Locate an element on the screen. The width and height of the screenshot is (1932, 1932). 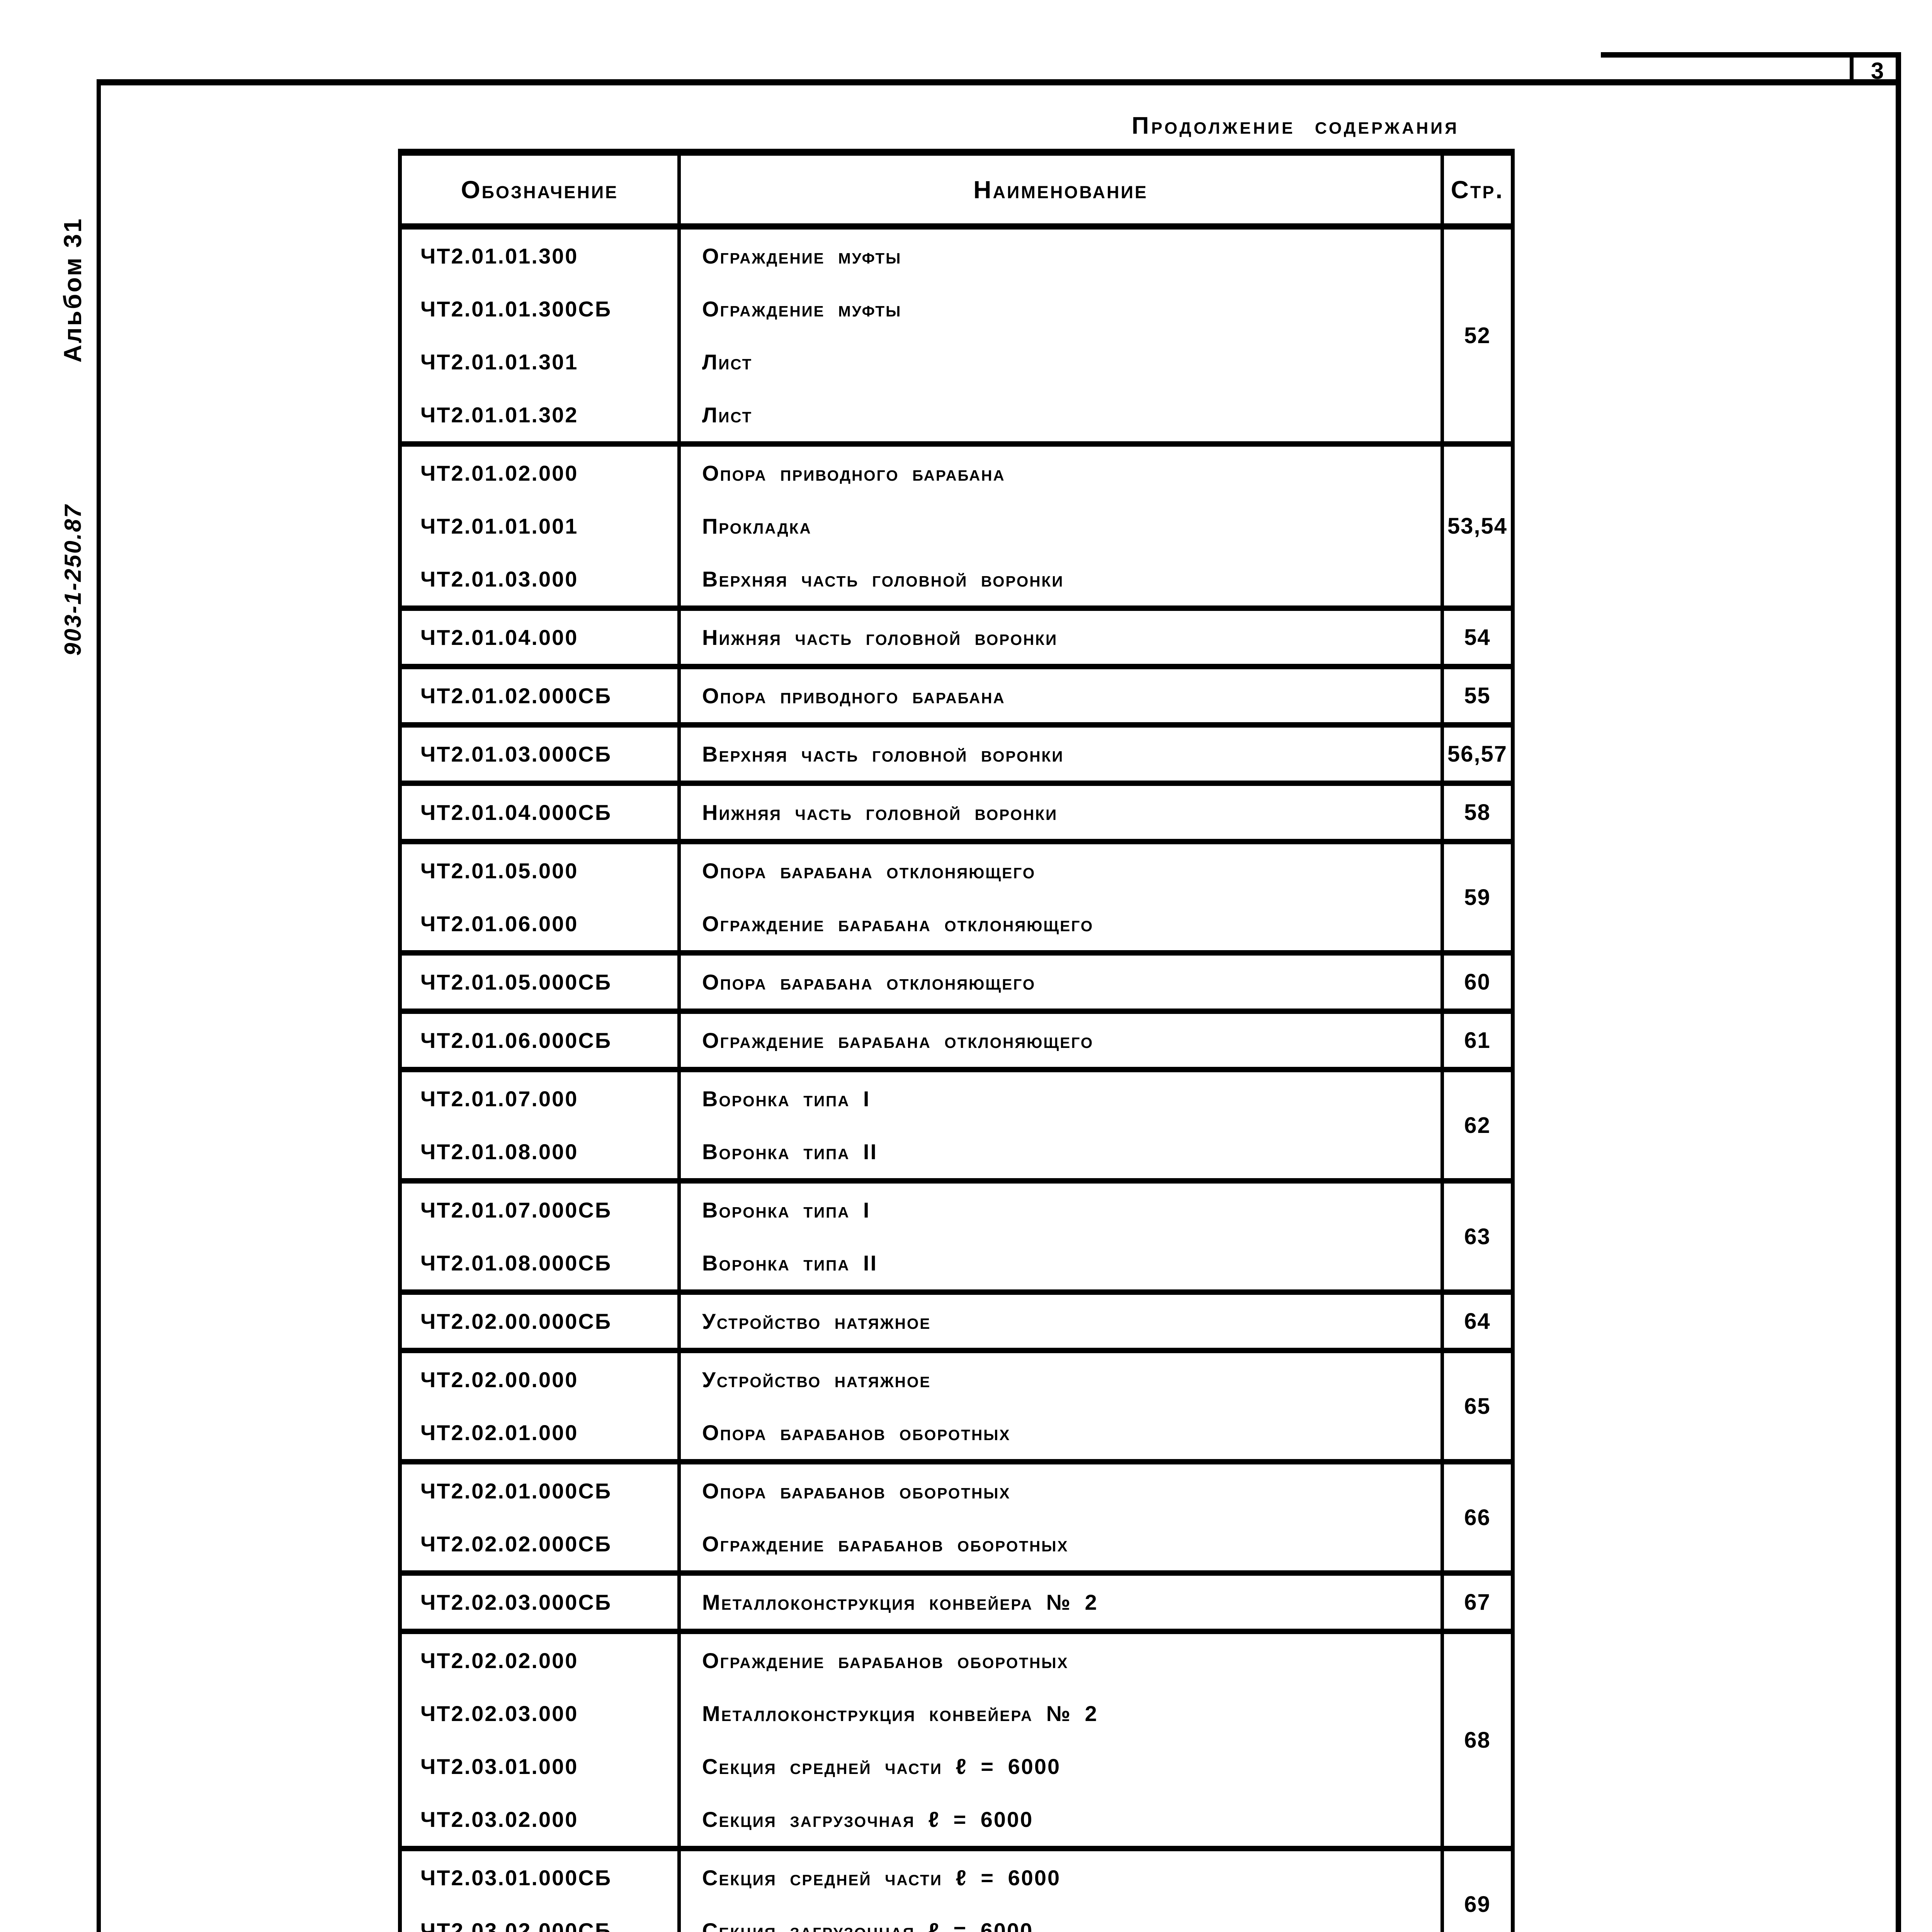
sheet-number-blank-cell is located at coordinates (1726, 71).